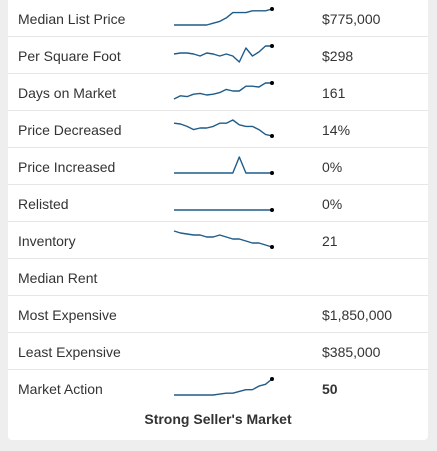  I want to click on metric-label: Days on Market, so click(67, 93).